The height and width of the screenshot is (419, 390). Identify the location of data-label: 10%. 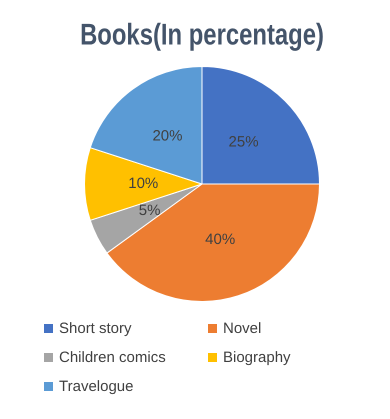
(143, 183).